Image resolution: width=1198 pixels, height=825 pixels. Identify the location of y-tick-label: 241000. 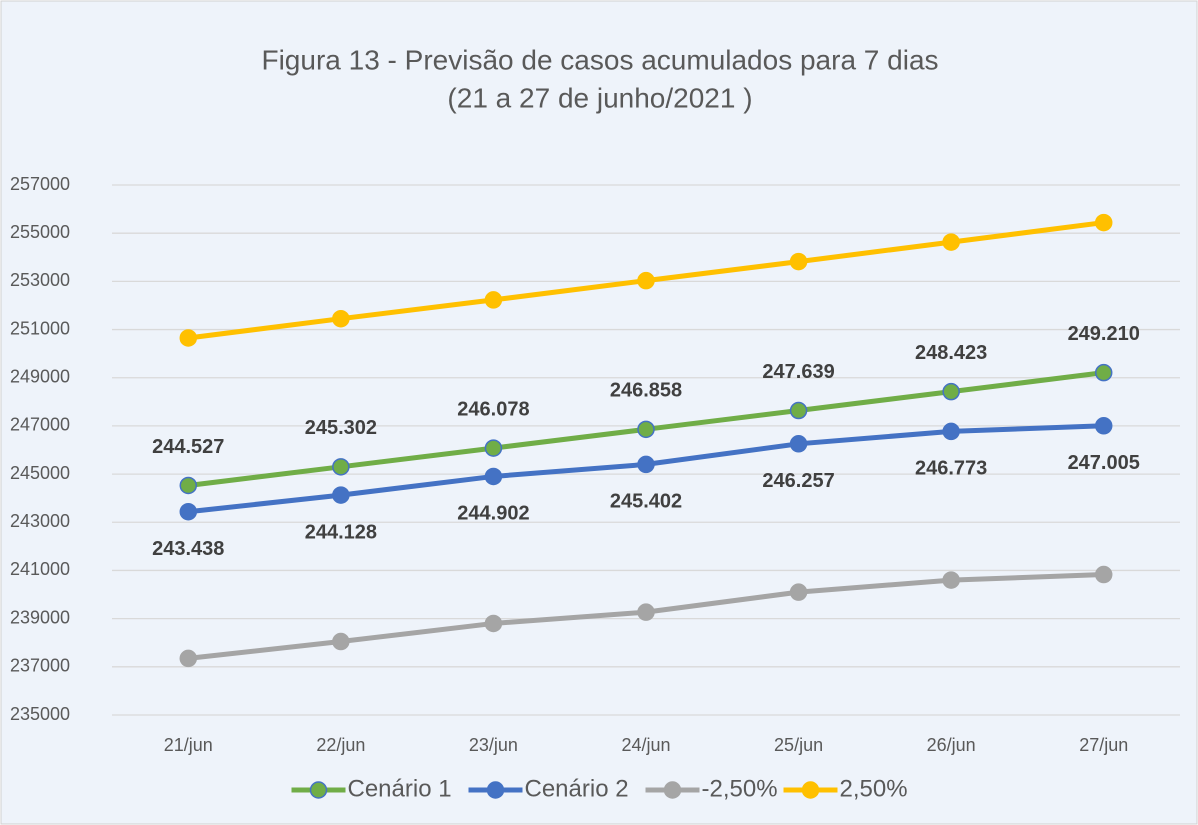
(40, 569).